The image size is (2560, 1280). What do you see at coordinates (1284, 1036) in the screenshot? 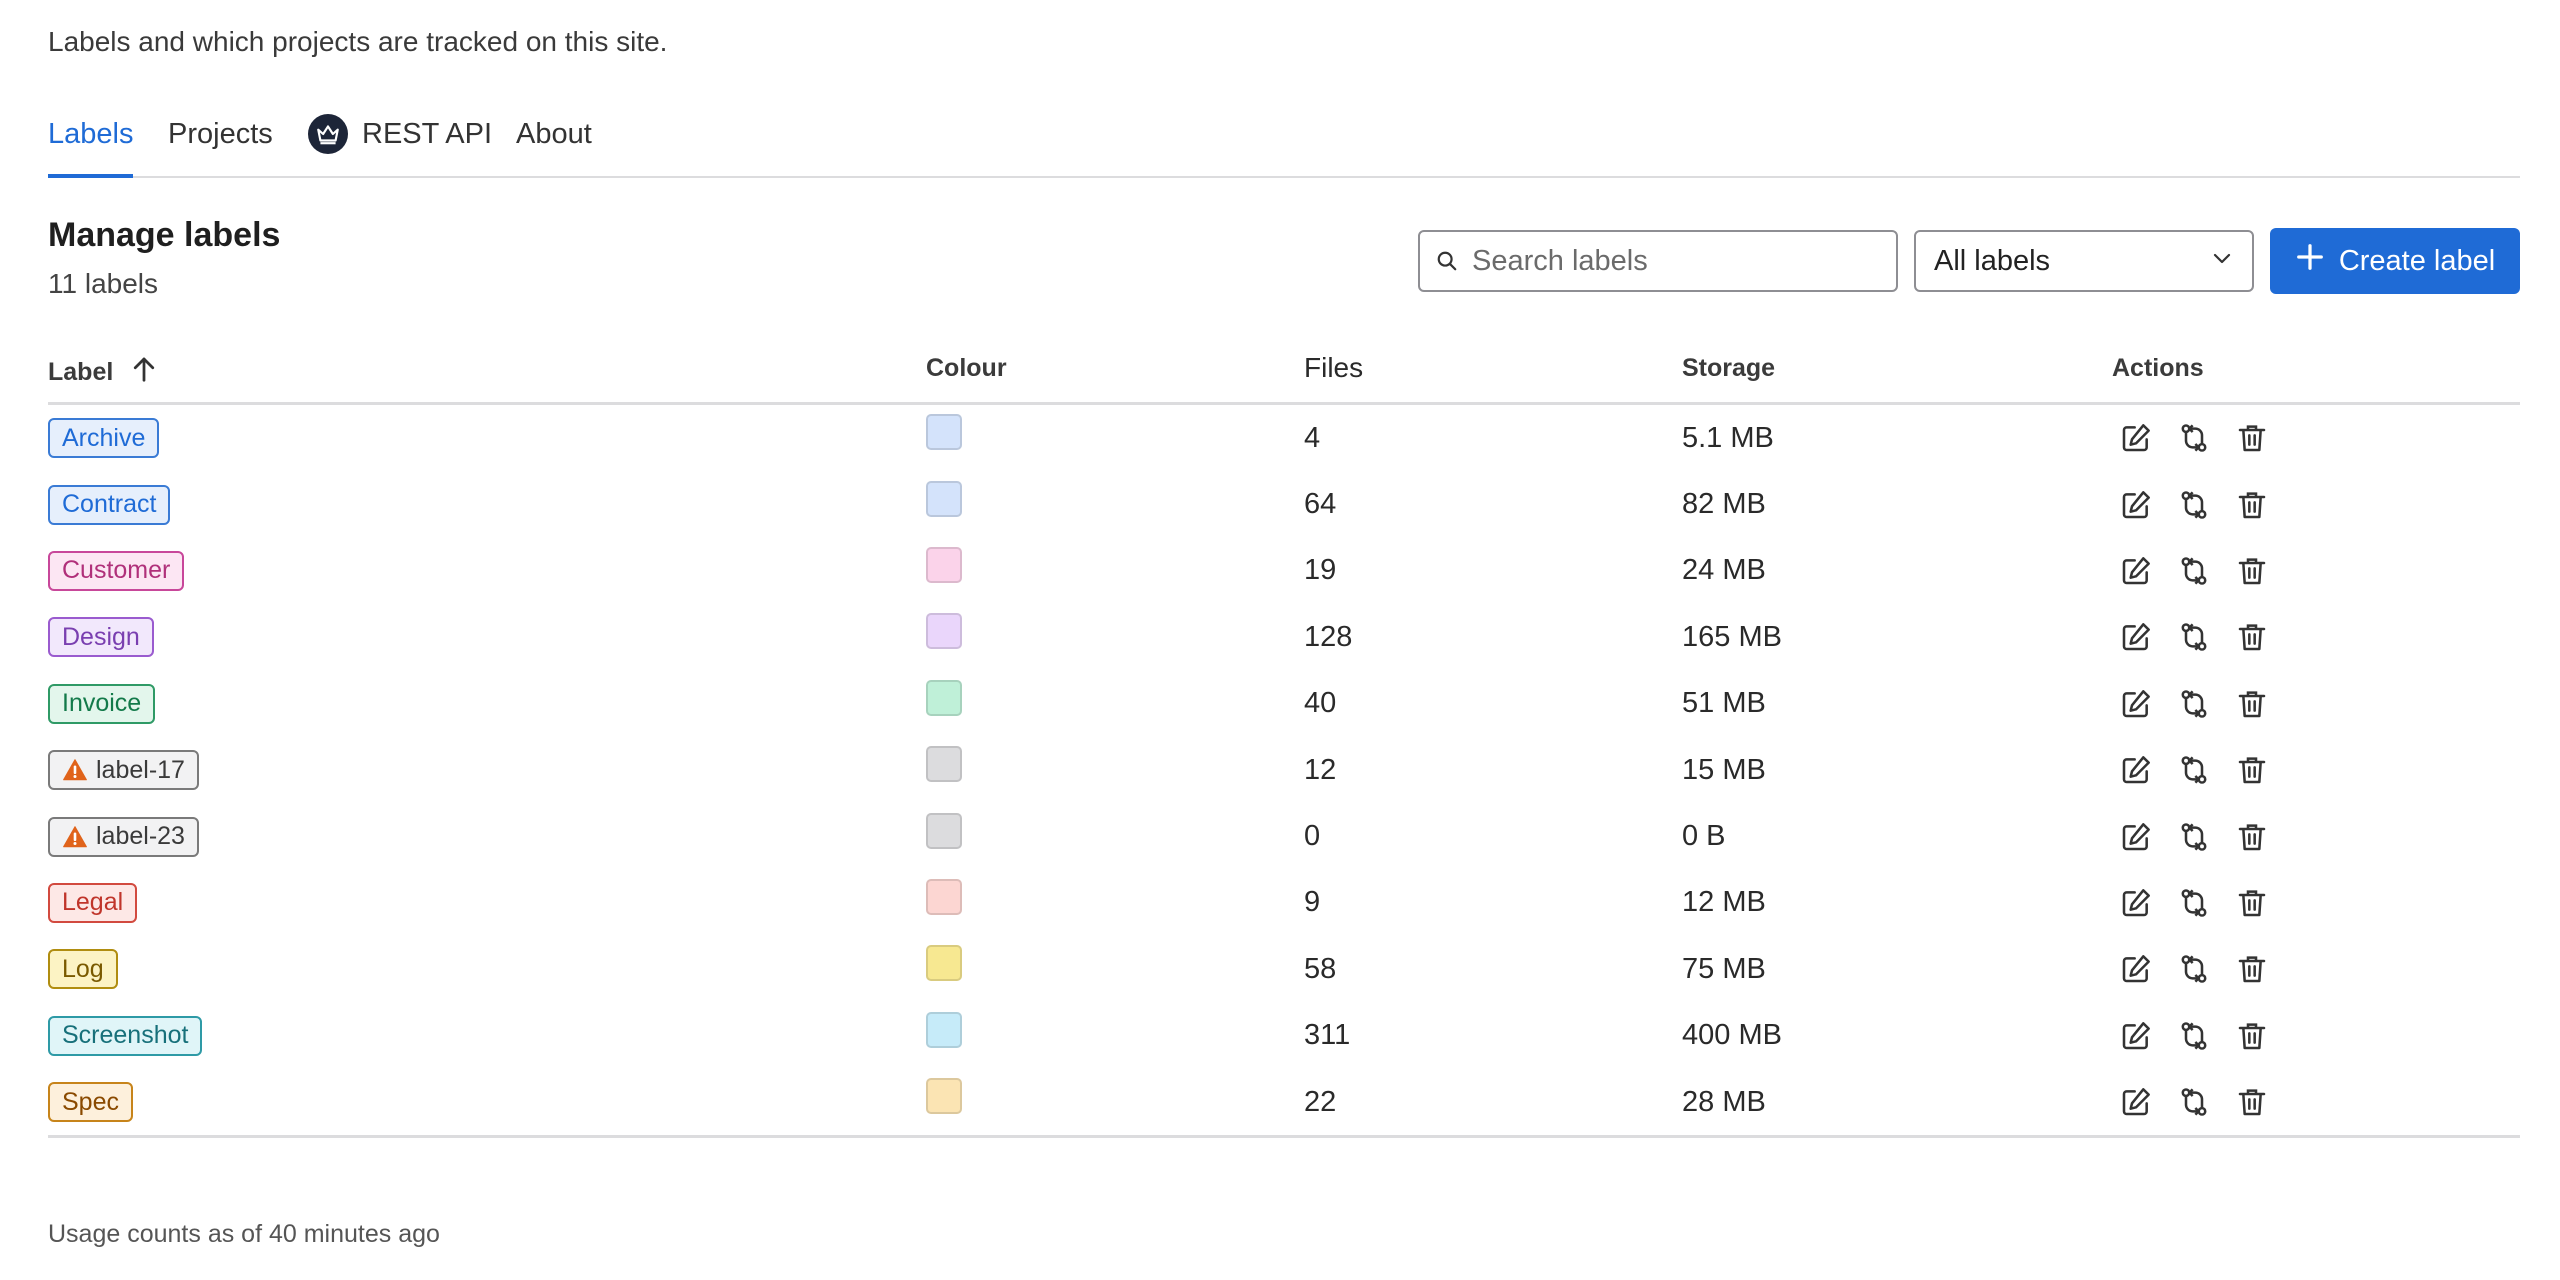
I see `table-row: Screenshot 311 400 MB` at bounding box center [1284, 1036].